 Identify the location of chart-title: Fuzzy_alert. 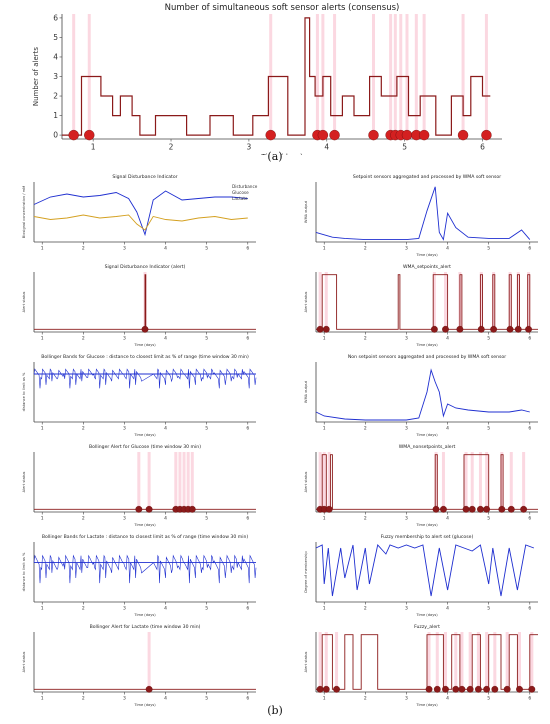
(427, 627).